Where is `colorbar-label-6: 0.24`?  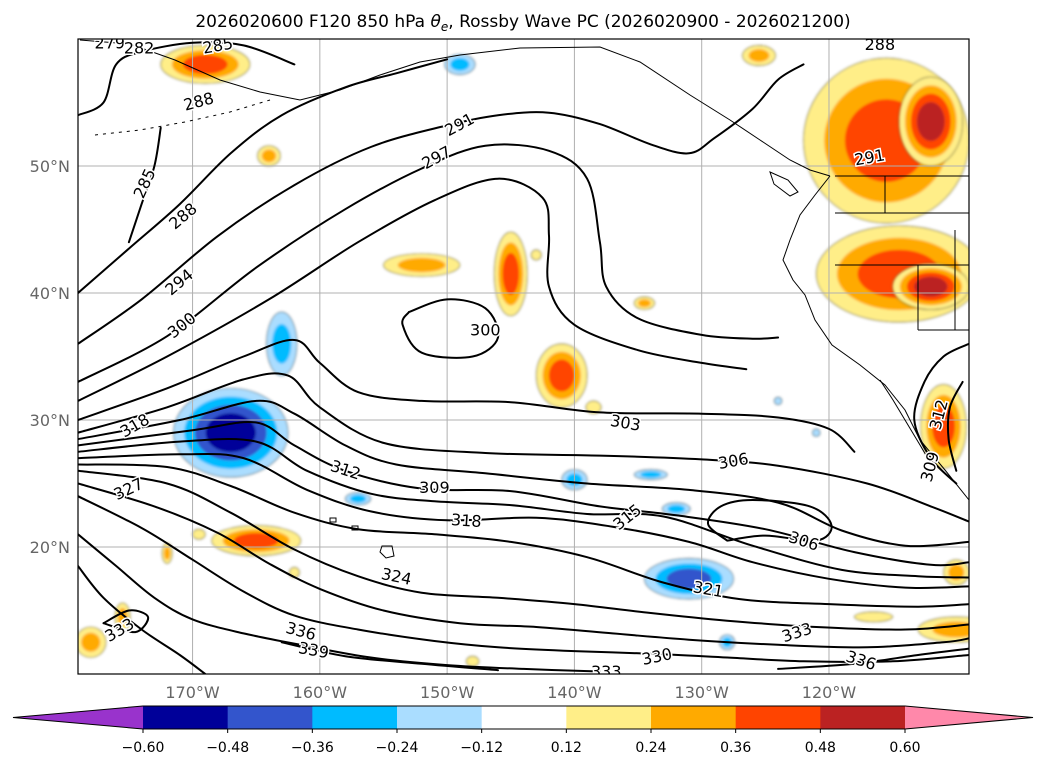
colorbar-label-6: 0.24 is located at coordinates (650, 748).